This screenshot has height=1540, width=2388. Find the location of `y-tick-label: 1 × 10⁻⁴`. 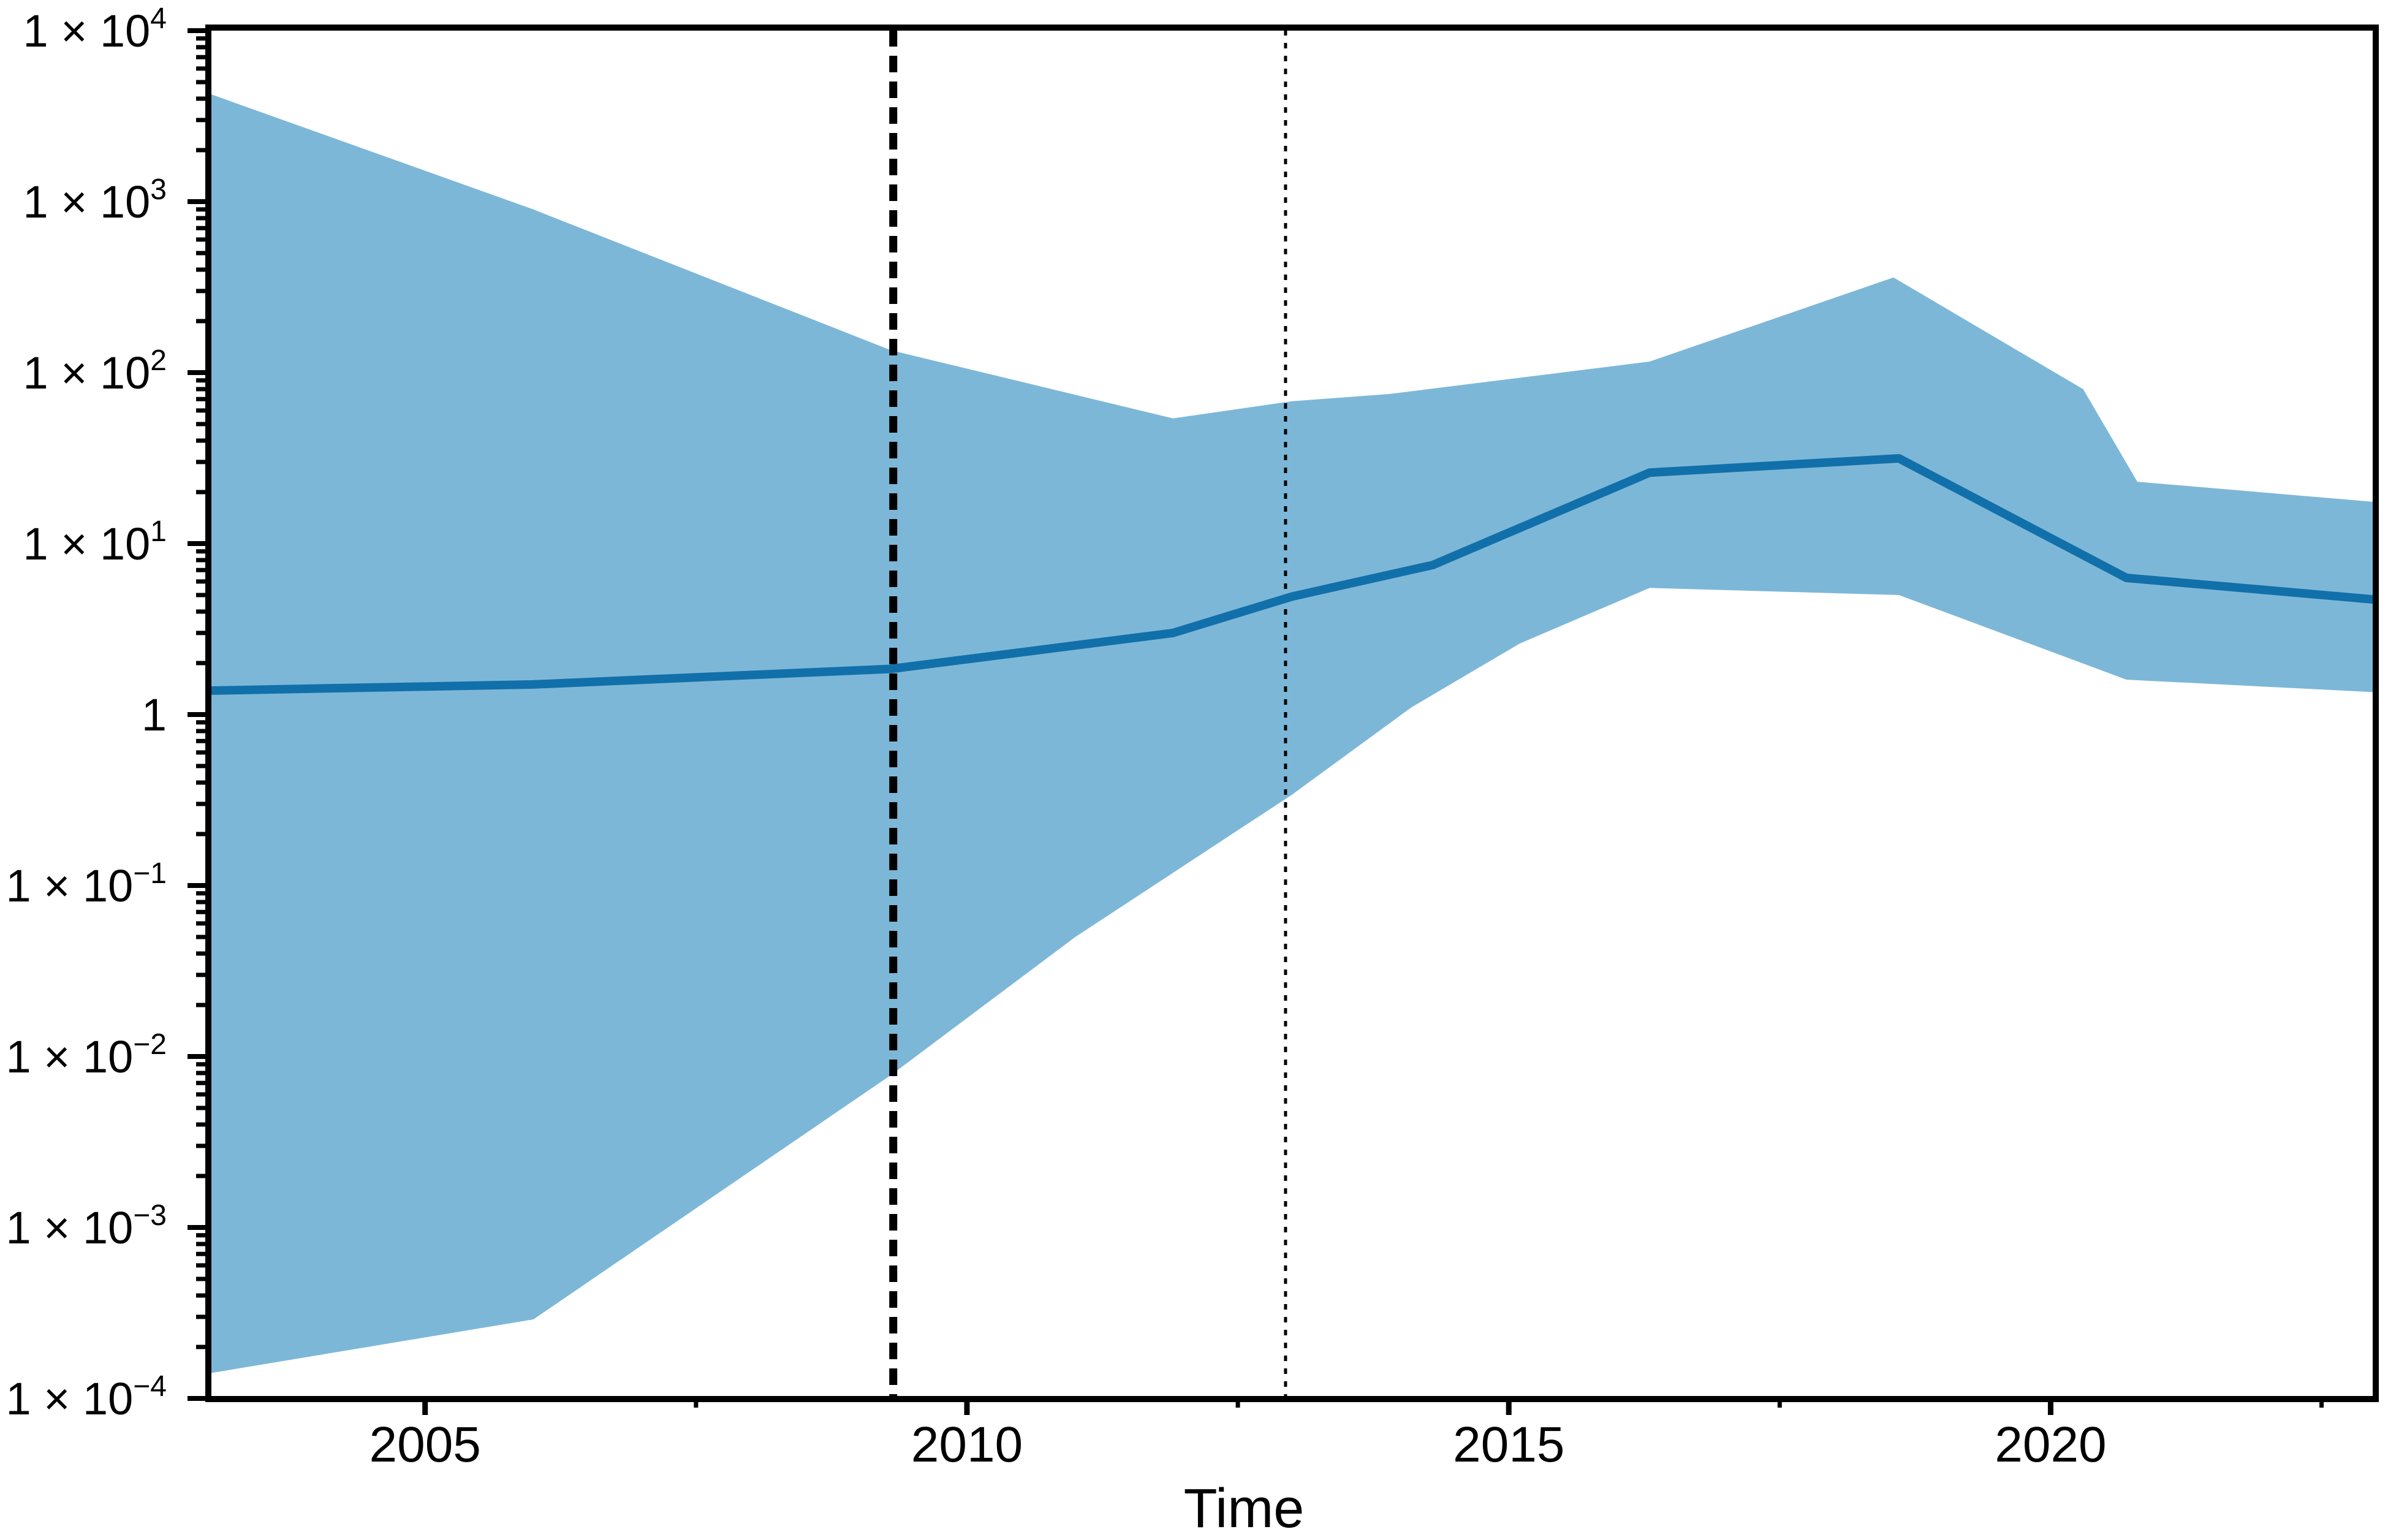

y-tick-label: 1 × 10⁻⁴ is located at coordinates (87, 1397).